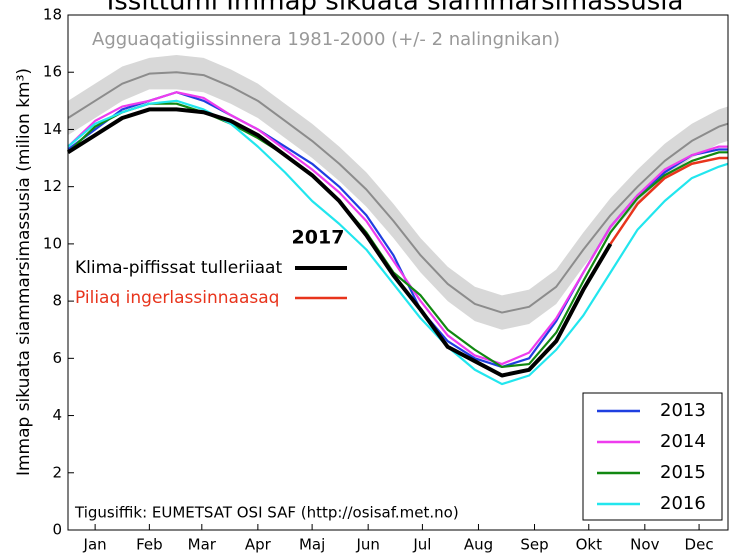 Image resolution: width=730 pixels, height=556 pixels. I want to click on legend-label: 2015, so click(683, 472).